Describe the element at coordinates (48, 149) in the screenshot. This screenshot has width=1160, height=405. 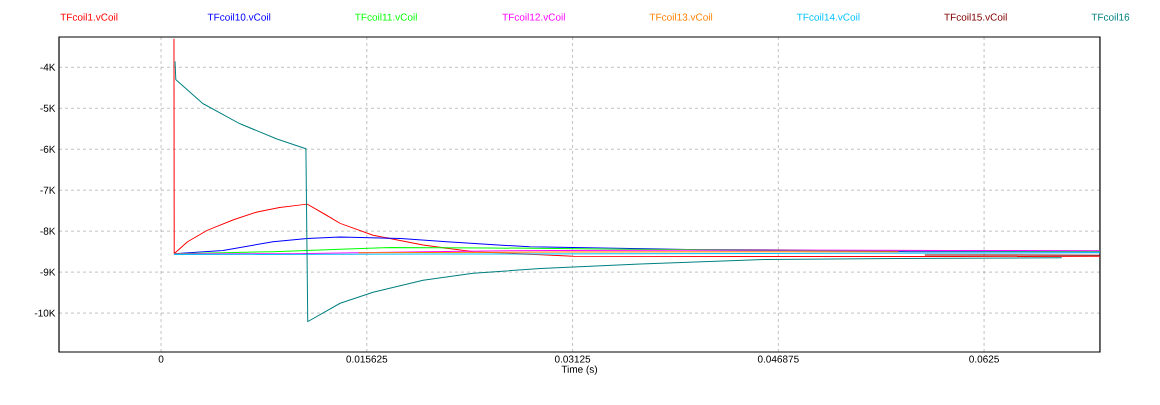
I see `y-tick-label: -6K` at that location.